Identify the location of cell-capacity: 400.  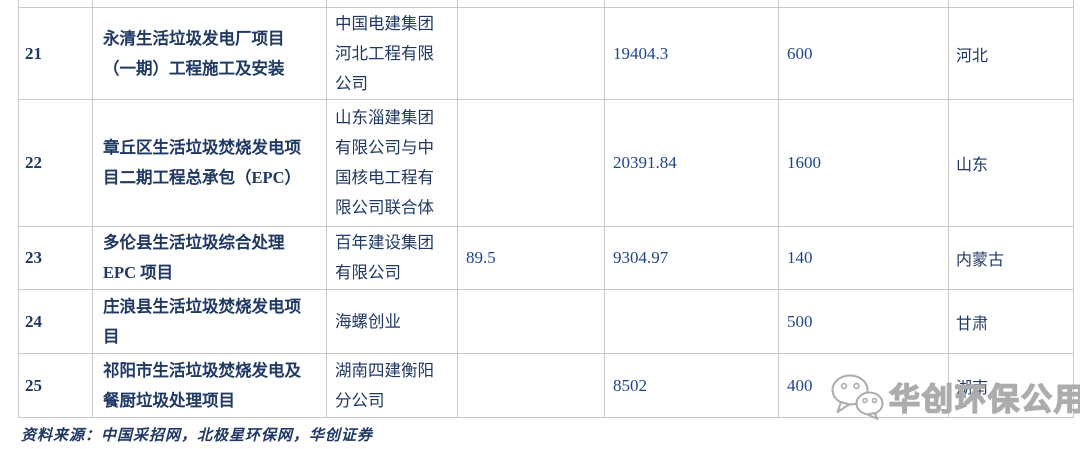
(864, 386).